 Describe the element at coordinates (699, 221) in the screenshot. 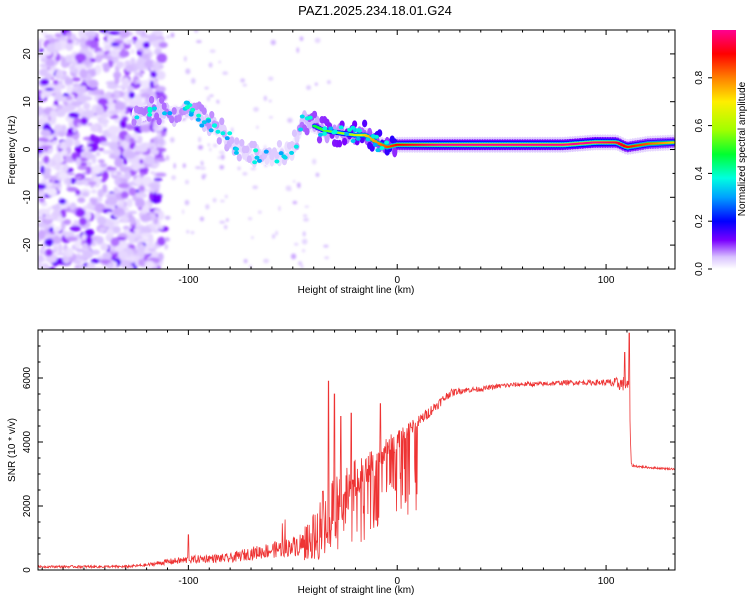

I see `colorbar-tick-label: 0.2` at that location.